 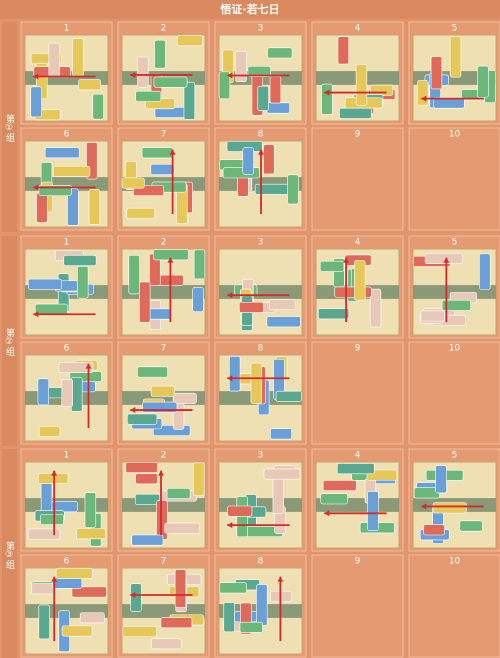 I want to click on level-cell: 10, so click(x=454, y=606).